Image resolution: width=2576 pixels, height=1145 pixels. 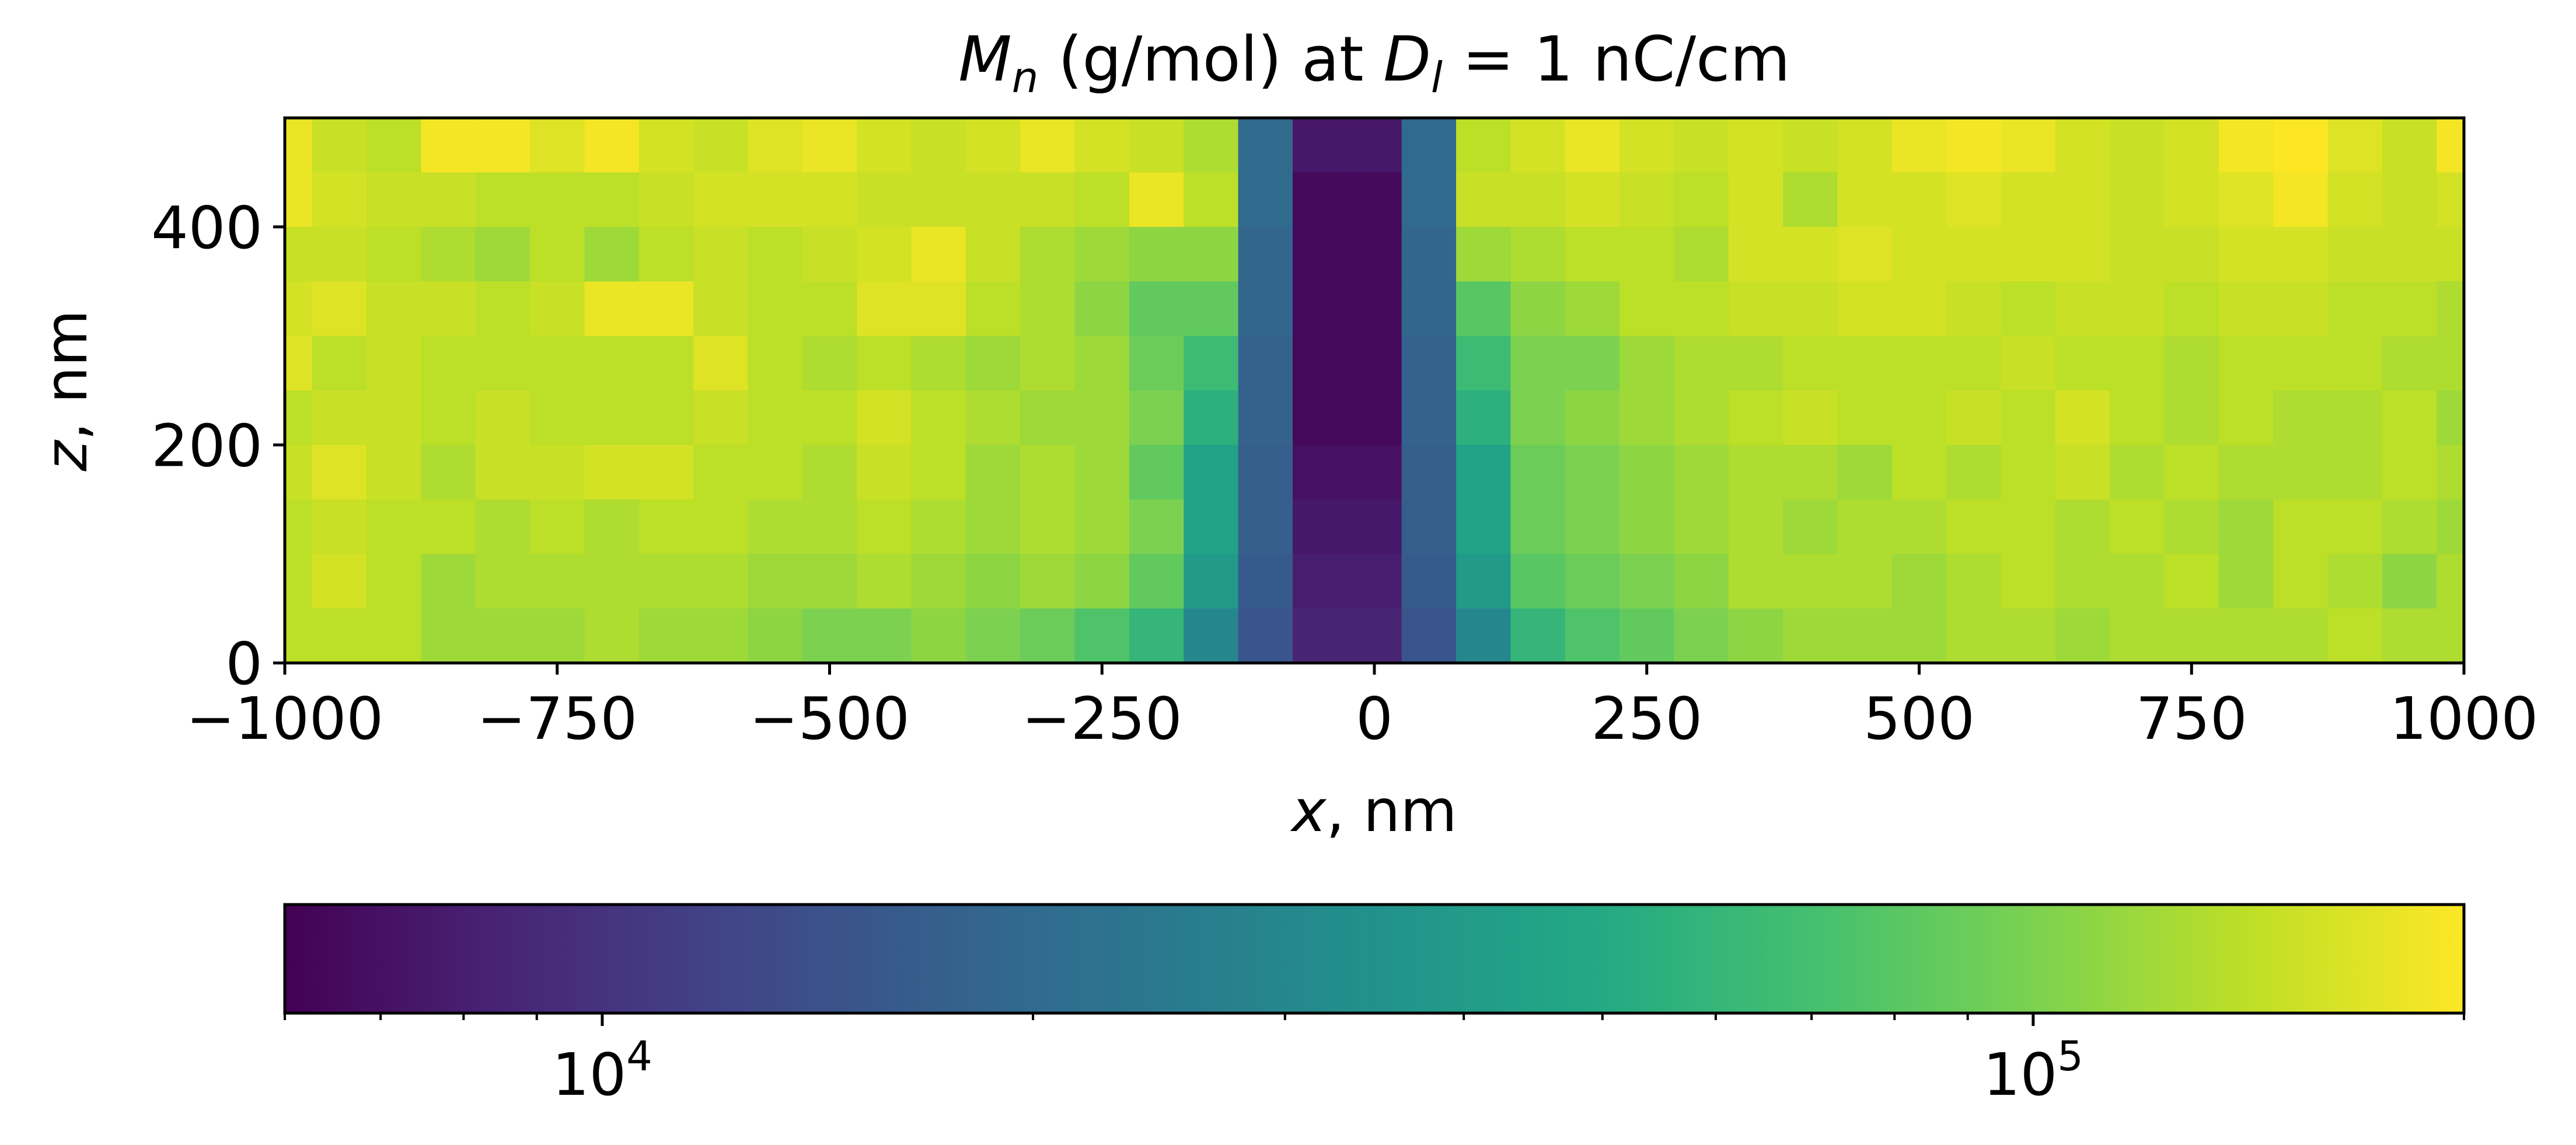 What do you see at coordinates (557, 719) in the screenshot?
I see `x-tick-label: −750` at bounding box center [557, 719].